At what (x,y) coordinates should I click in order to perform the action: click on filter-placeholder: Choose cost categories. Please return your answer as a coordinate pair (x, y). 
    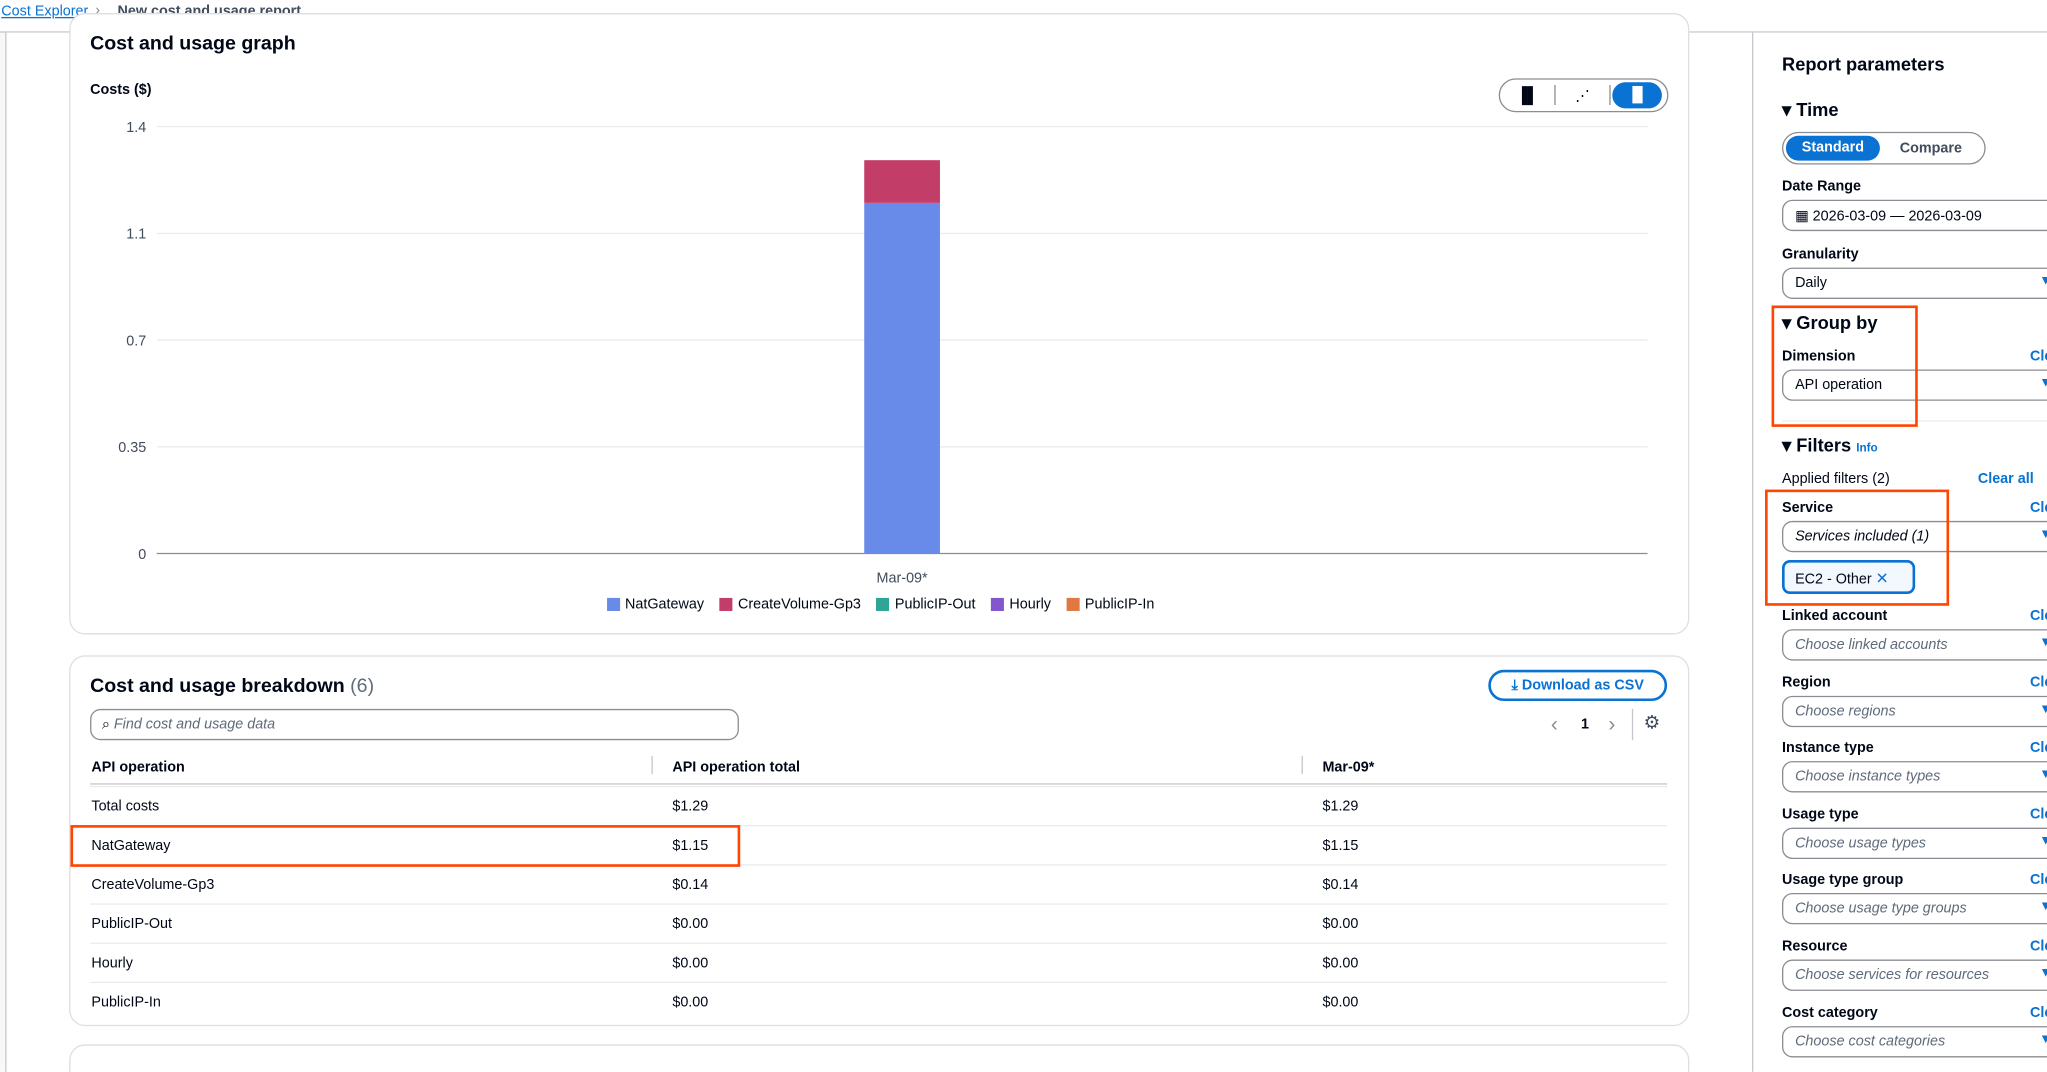
    Looking at the image, I should click on (1870, 1041).